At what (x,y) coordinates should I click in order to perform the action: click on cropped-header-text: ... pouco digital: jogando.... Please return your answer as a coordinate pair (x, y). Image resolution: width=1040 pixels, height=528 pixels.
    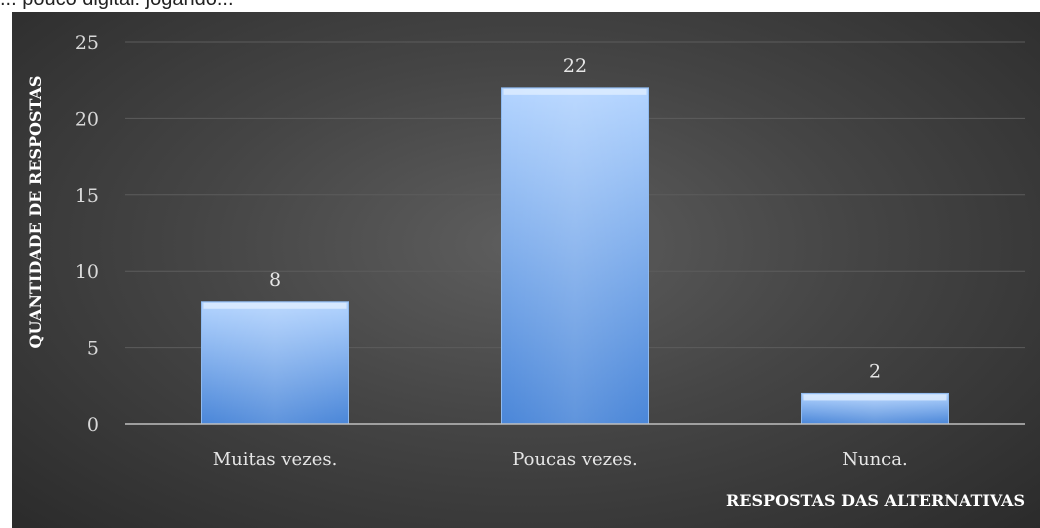
    Looking at the image, I should click on (520, 6).